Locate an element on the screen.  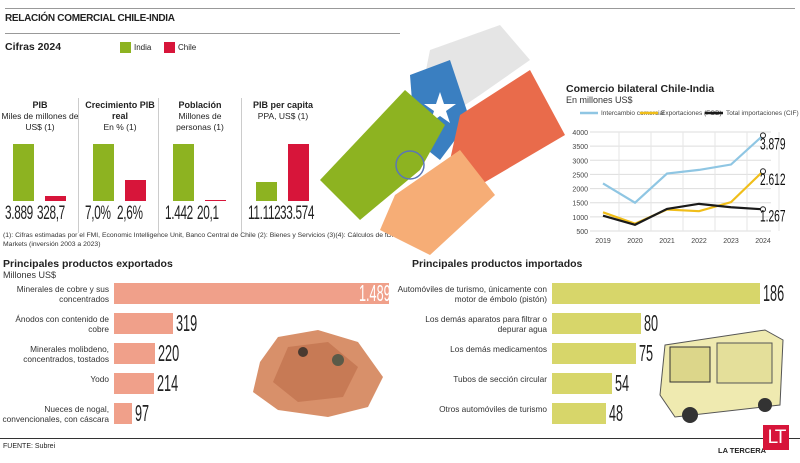
line-chart-subtitle: En millones US$ is located at coordinates (599, 100).